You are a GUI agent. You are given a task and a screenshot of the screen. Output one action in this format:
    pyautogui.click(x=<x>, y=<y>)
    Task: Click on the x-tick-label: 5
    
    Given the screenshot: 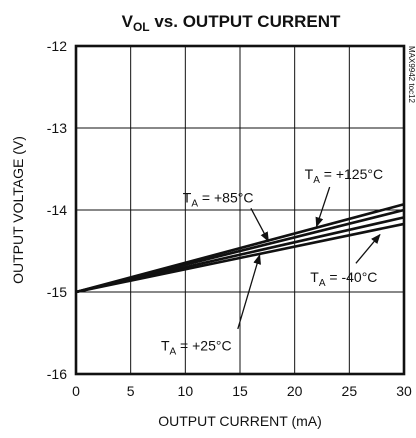 What is the action you would take?
    pyautogui.click(x=131, y=391)
    